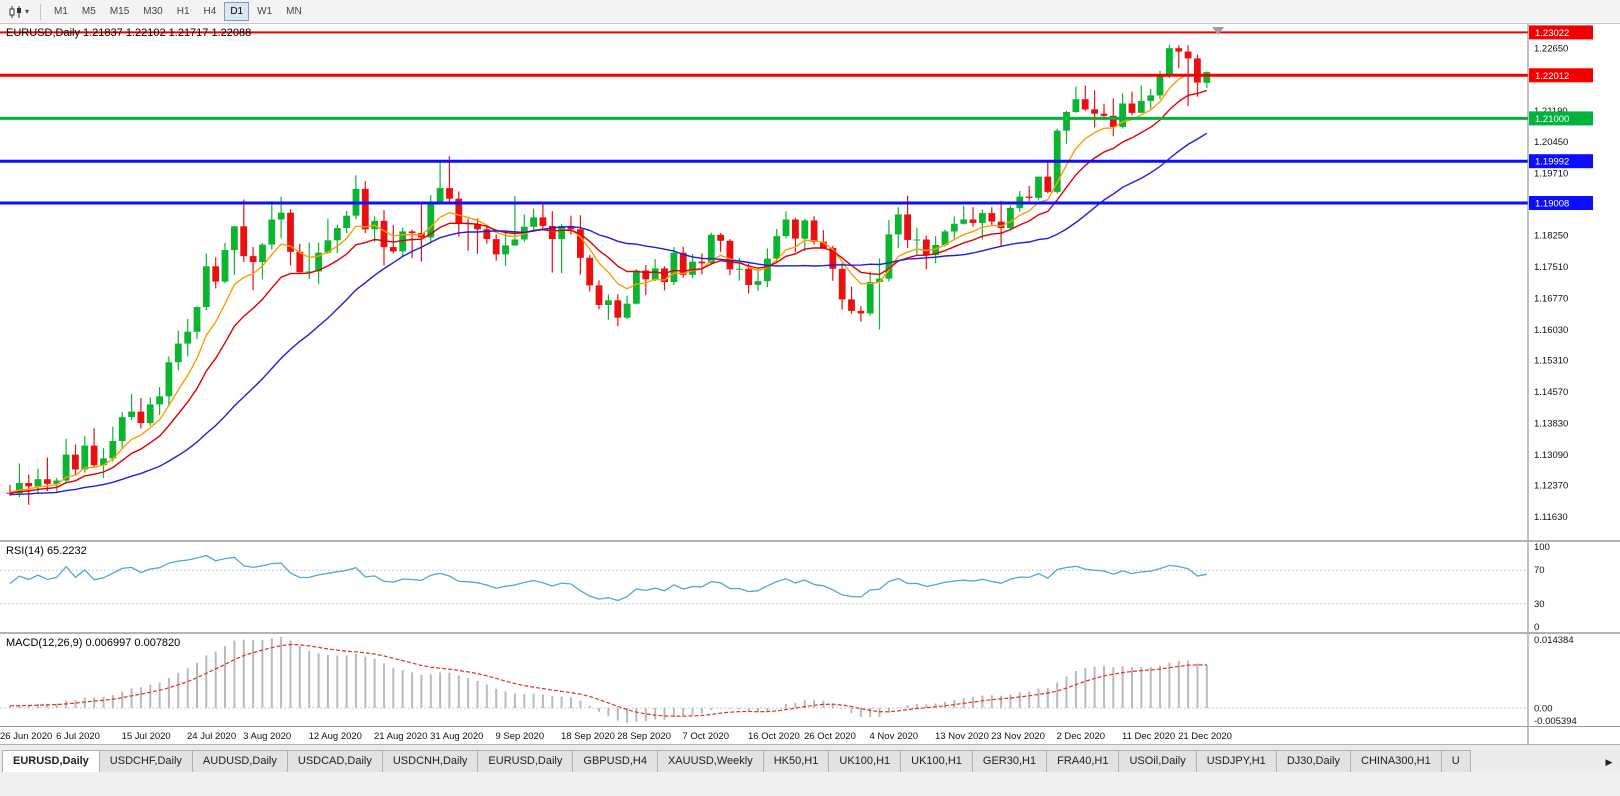 The image size is (1620, 796). What do you see at coordinates (710, 761) in the screenshot?
I see `chart-tab-xauusd-weekly: XAUUSD,Weekly` at bounding box center [710, 761].